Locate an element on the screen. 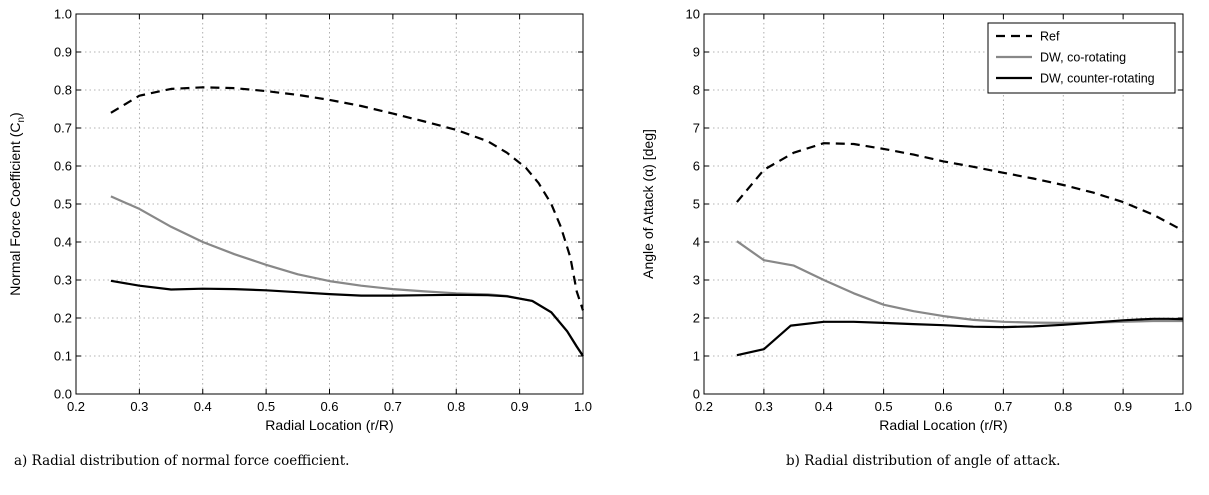 This screenshot has width=1209, height=495. y-tick-label: 8 is located at coordinates (696, 90).